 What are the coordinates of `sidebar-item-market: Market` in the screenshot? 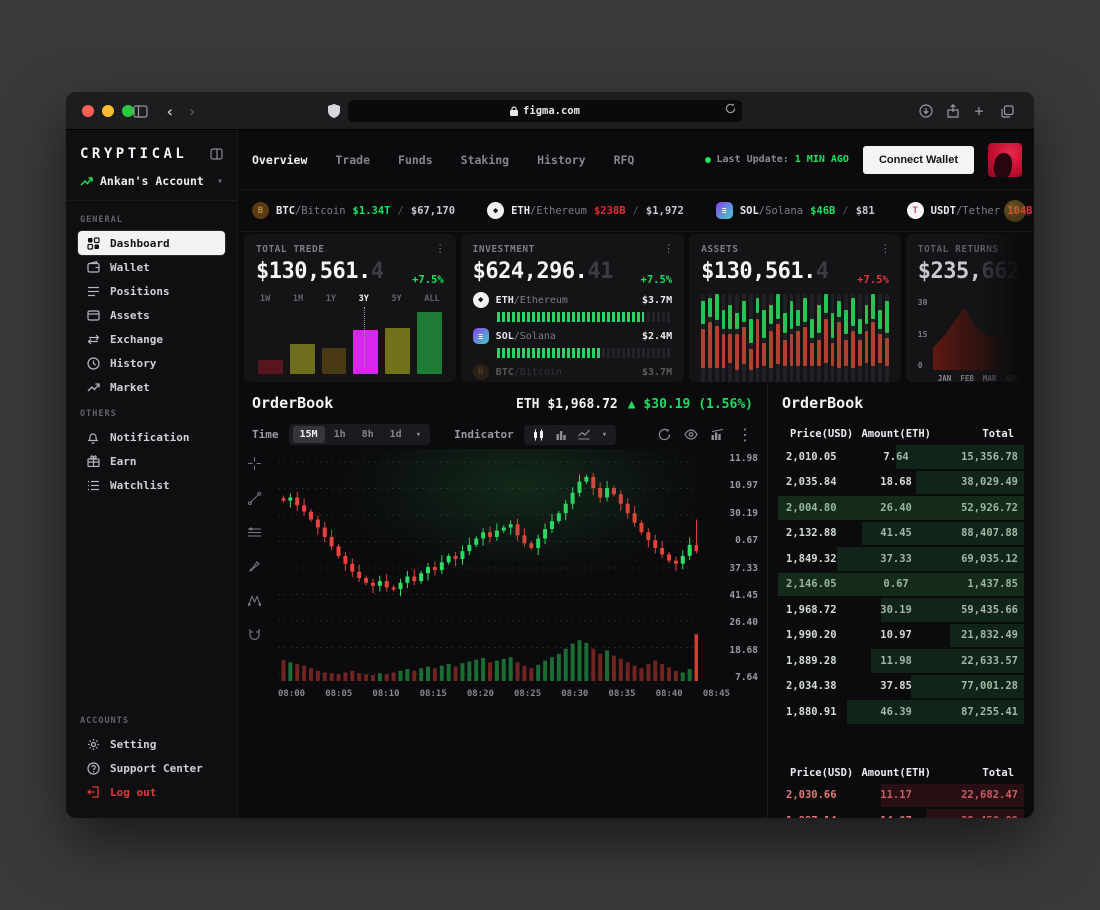 It's located at (151, 387).